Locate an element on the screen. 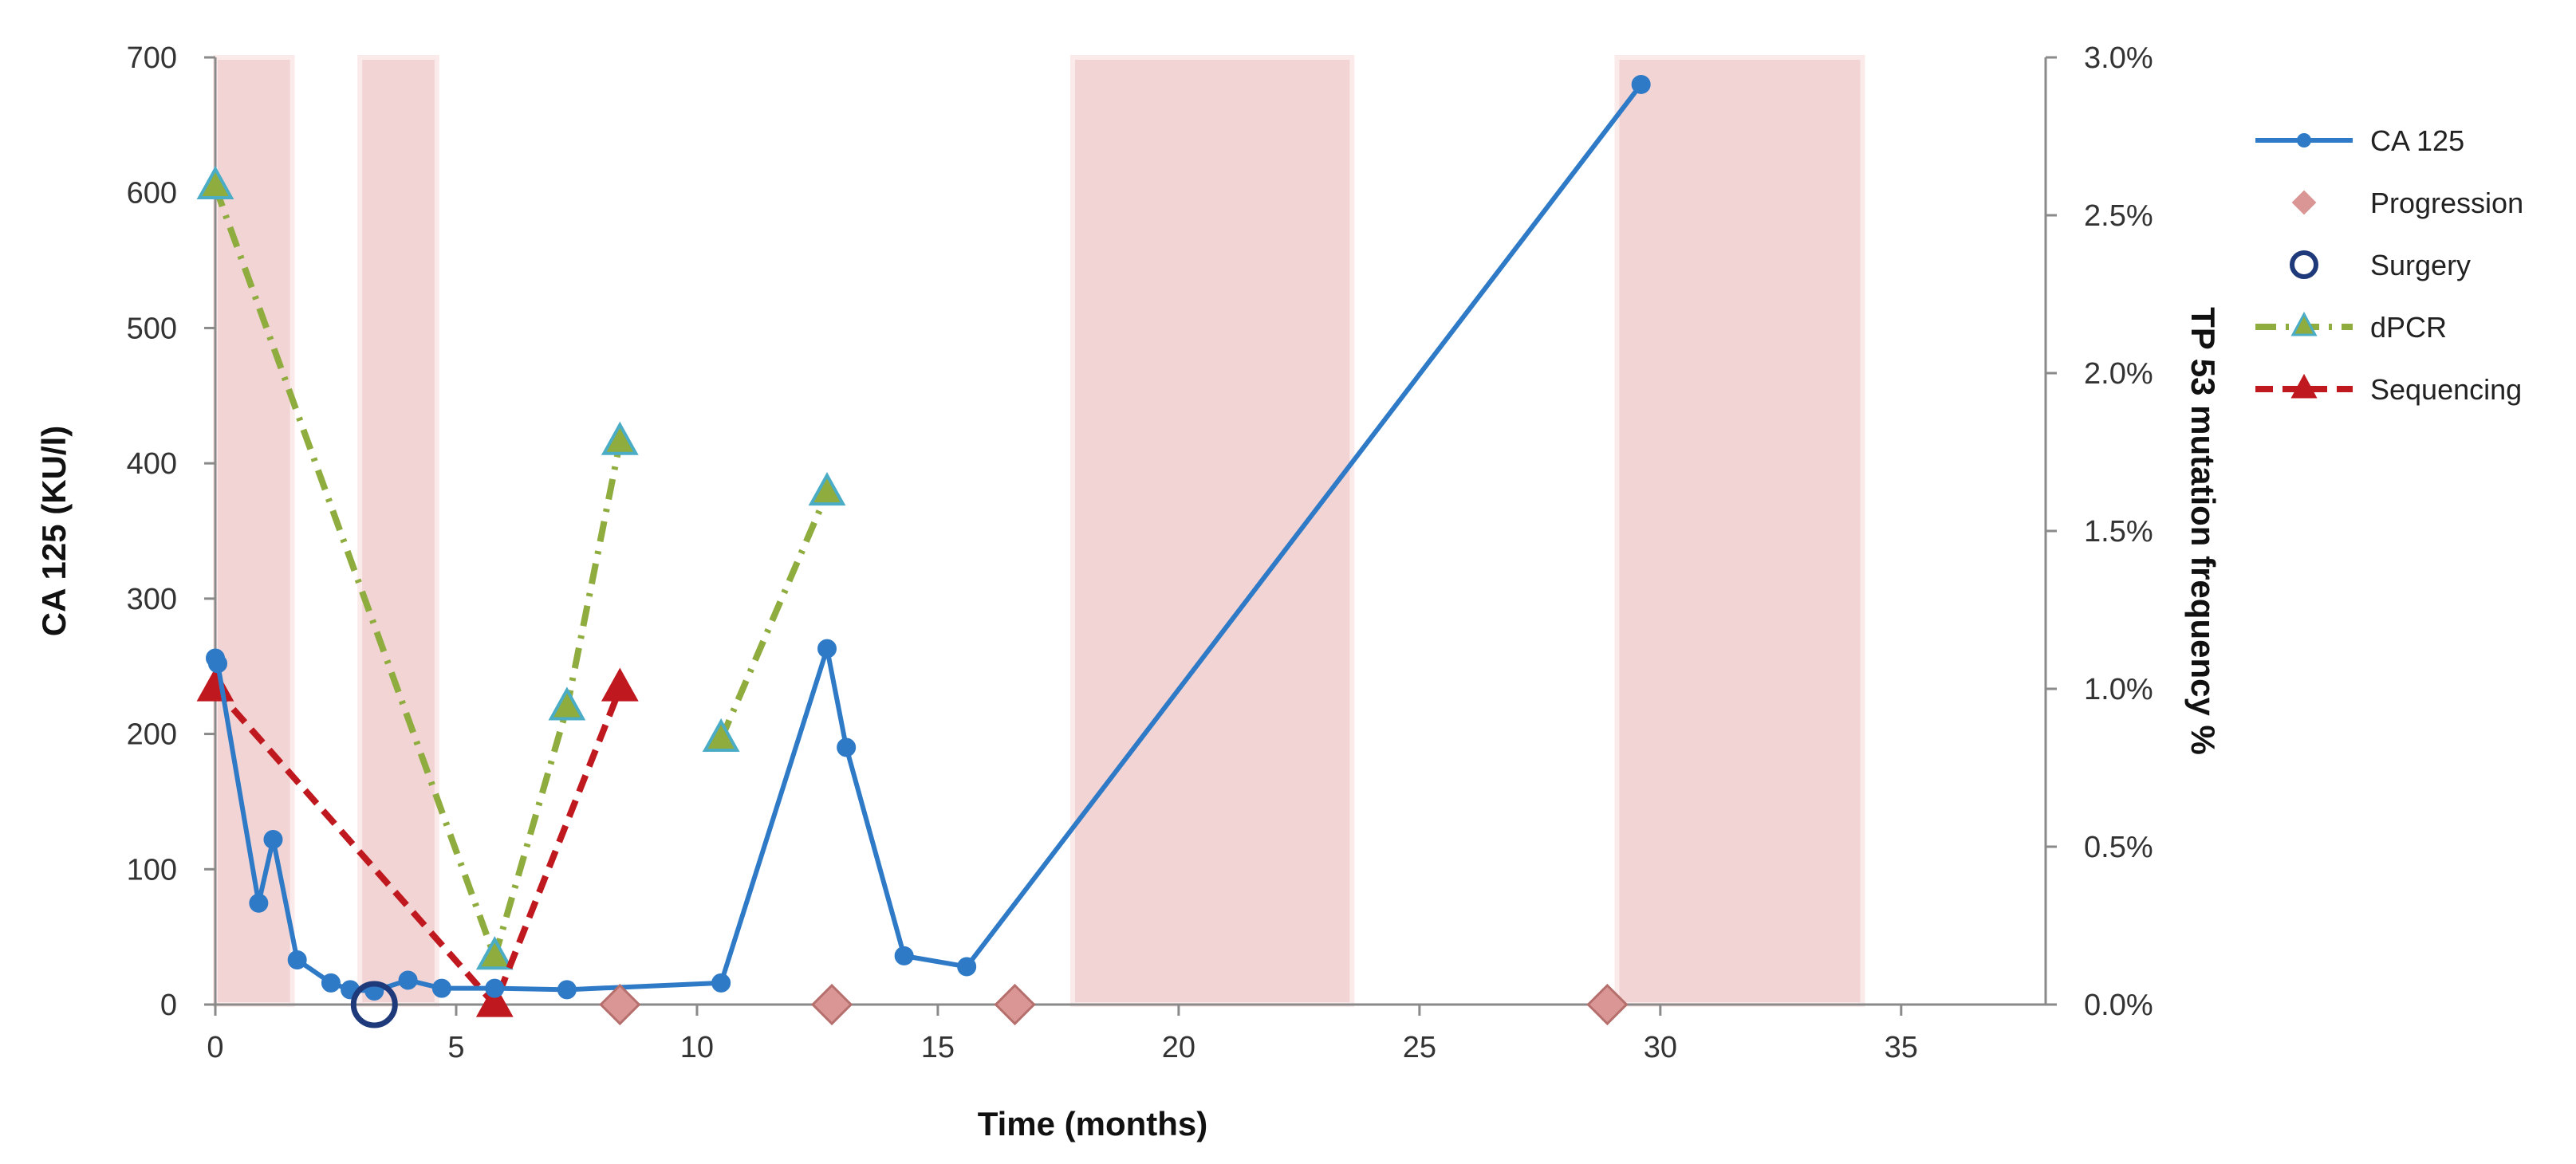 Image resolution: width=2576 pixels, height=1164 pixels. series-progression is located at coordinates (1114, 1004).